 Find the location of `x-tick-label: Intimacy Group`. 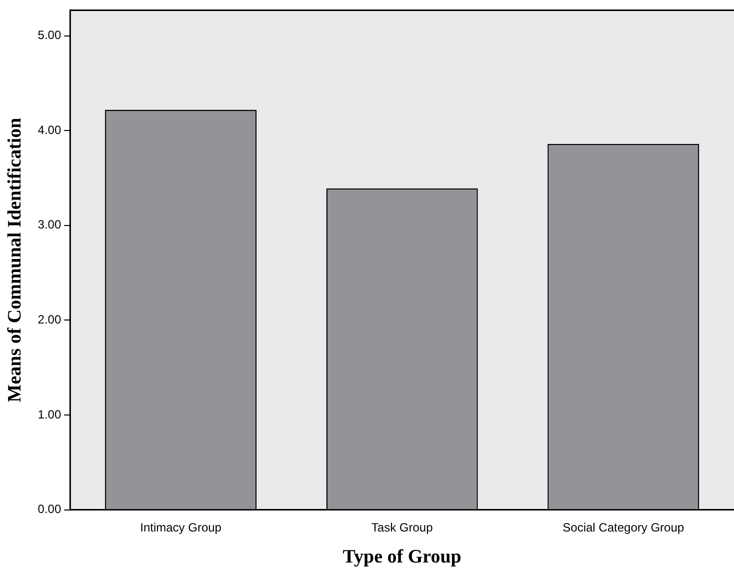

x-tick-label: Intimacy Group is located at coordinates (181, 527).